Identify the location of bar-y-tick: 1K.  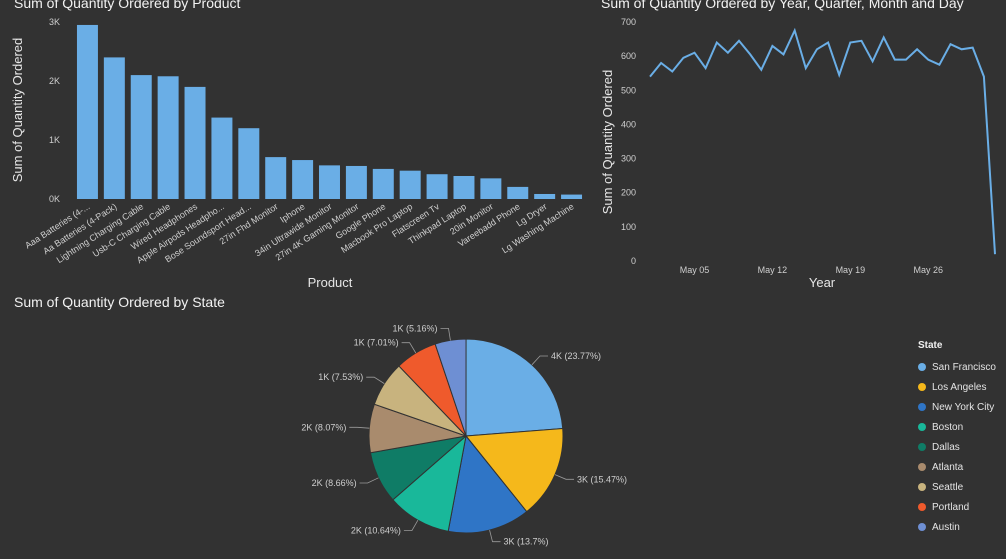
(54, 140).